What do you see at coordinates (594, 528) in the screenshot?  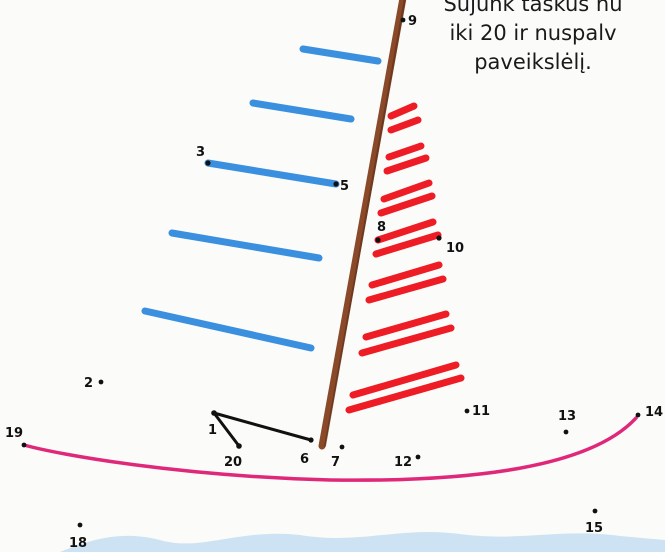 I see `label-15: 15` at bounding box center [594, 528].